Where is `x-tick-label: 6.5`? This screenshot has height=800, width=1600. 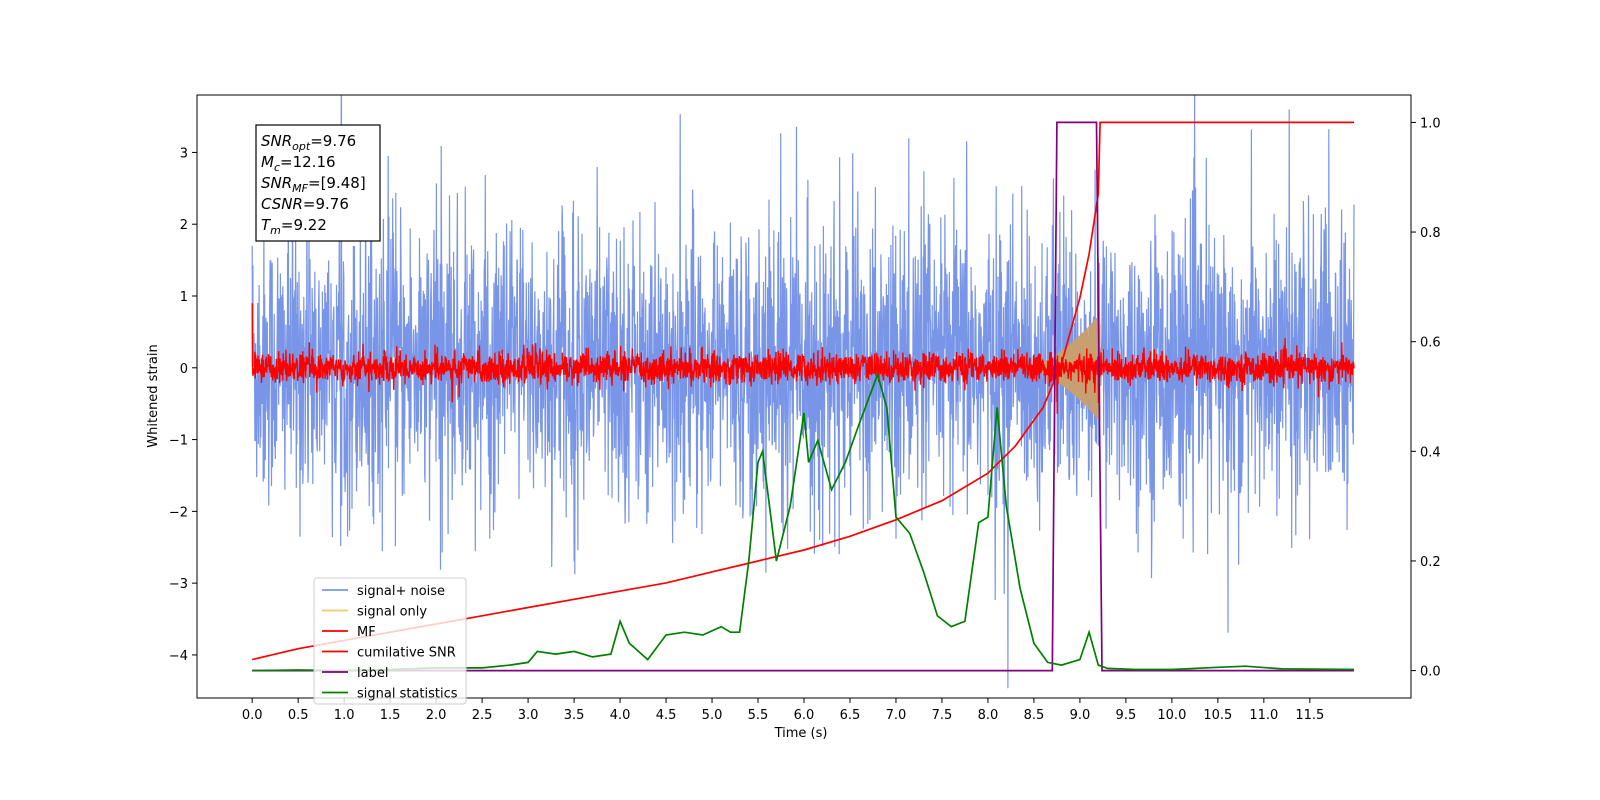
x-tick-label: 6.5 is located at coordinates (850, 715).